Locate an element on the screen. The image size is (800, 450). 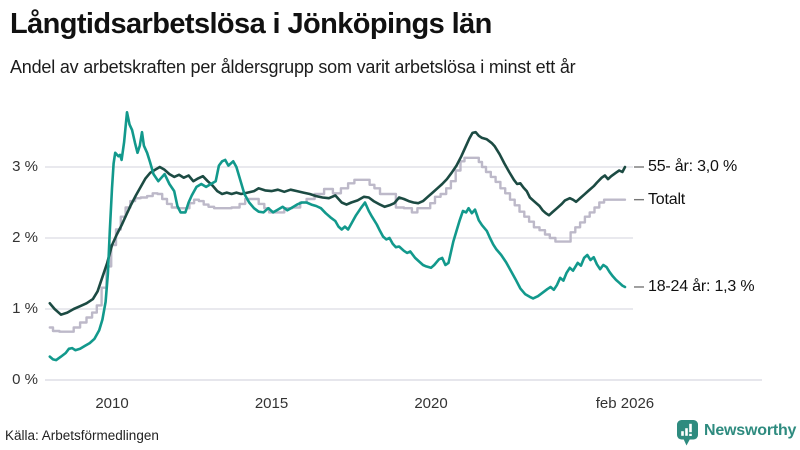
x-axis-tick-label: 2020 is located at coordinates (431, 403).